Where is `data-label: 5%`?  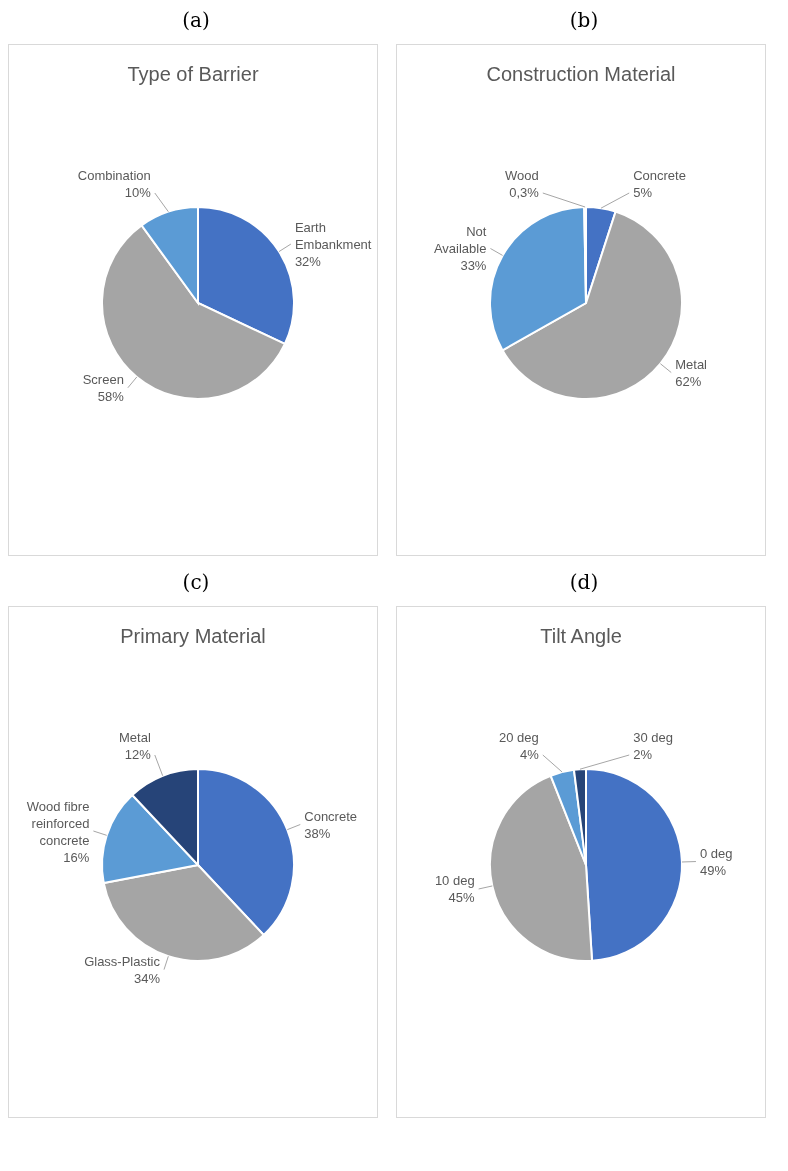
data-label: 5% is located at coordinates (643, 192).